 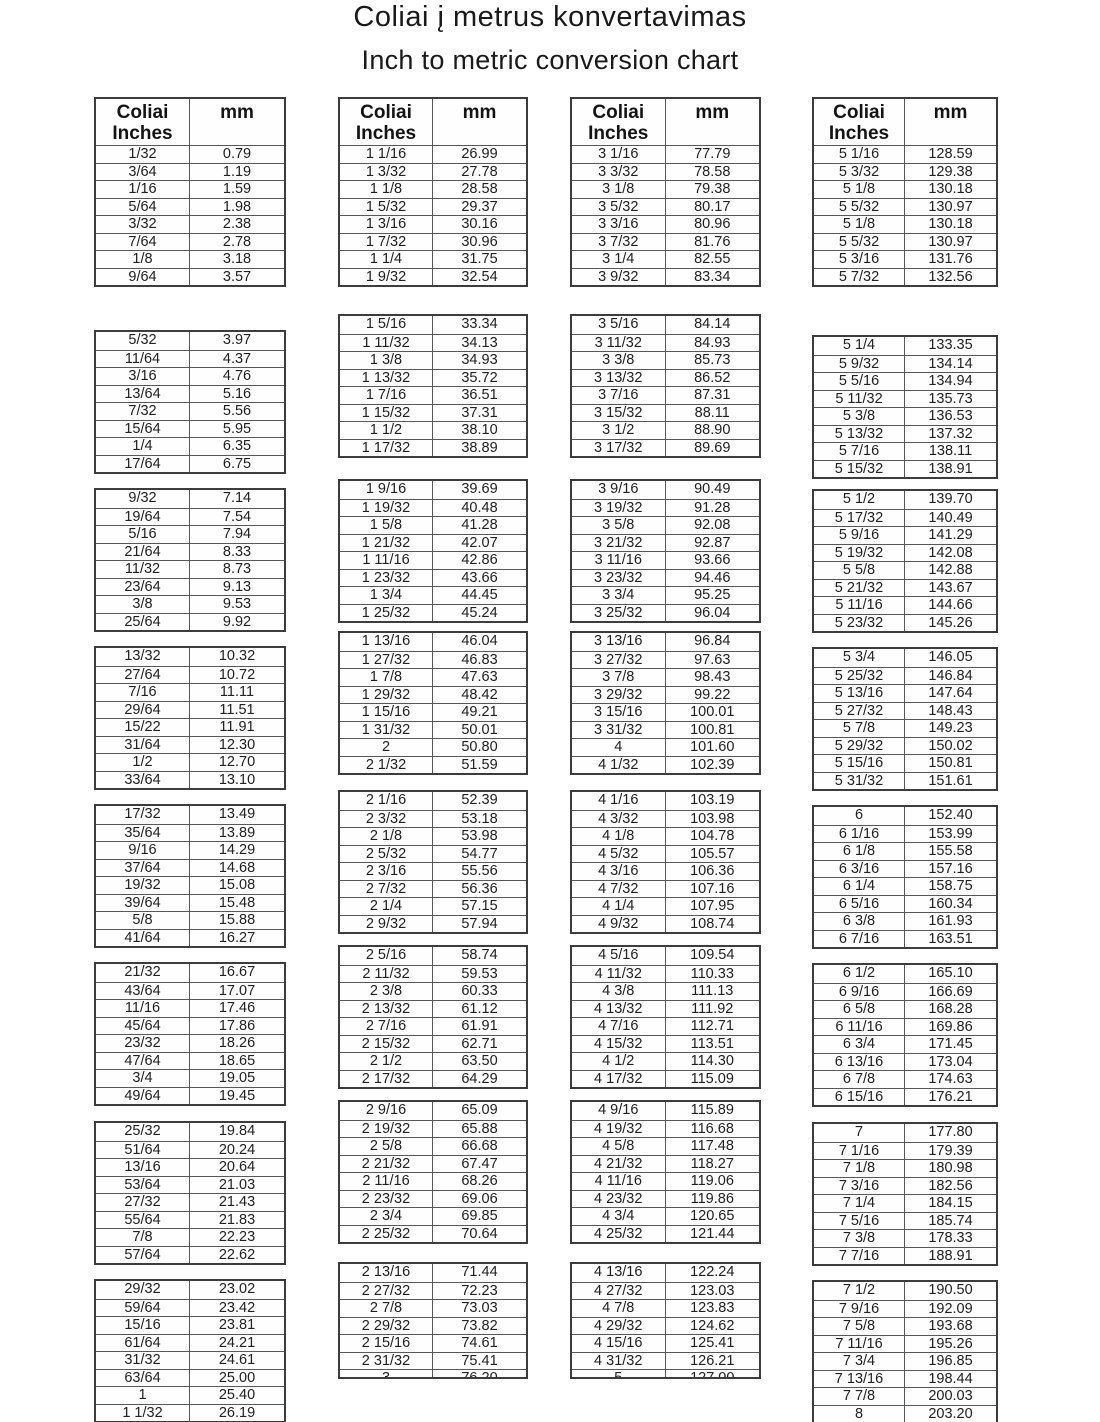 What do you see at coordinates (237, 920) in the screenshot?
I see `cell-mm: 15.88` at bounding box center [237, 920].